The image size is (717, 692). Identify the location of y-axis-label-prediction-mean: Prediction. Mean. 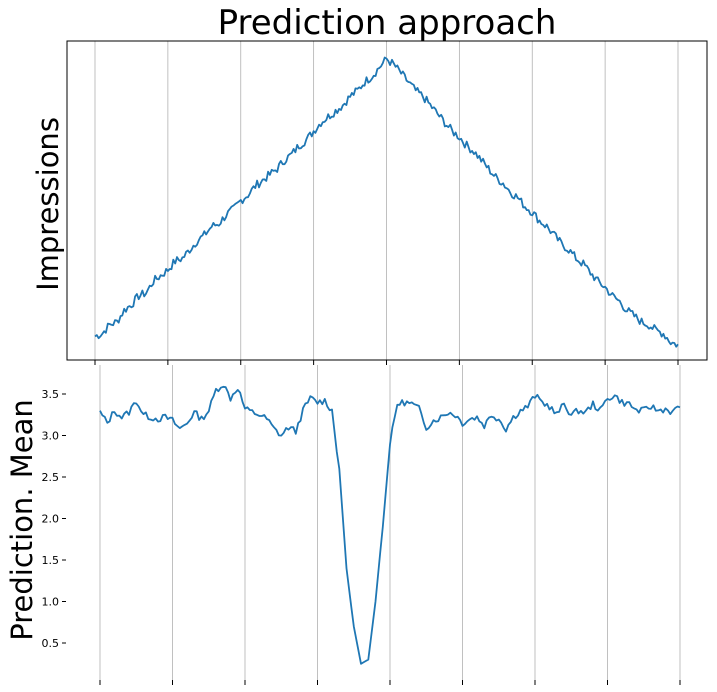
(22, 520).